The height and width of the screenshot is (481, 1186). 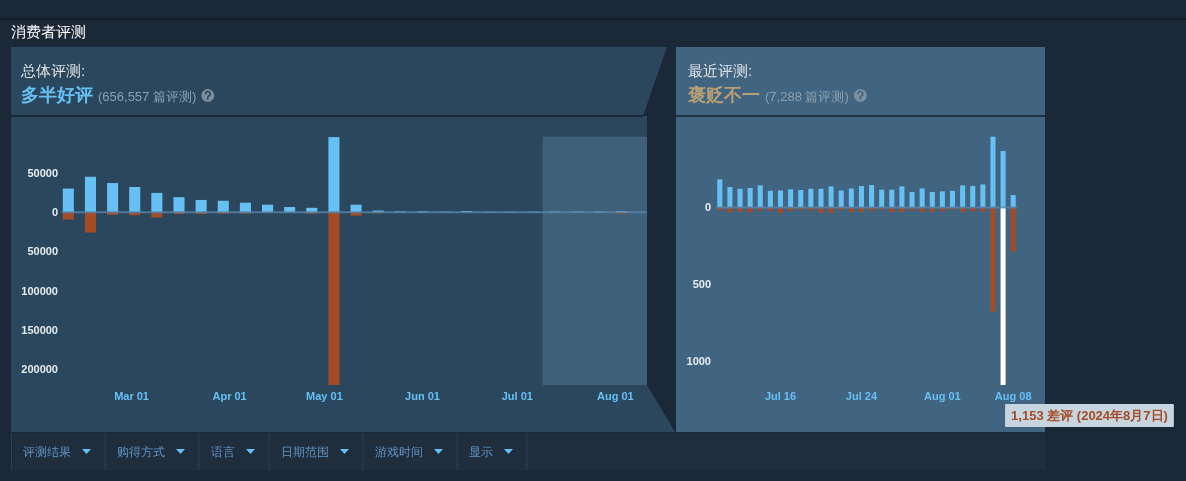 I want to click on x-tick-label: Jun 01, so click(x=422, y=396).